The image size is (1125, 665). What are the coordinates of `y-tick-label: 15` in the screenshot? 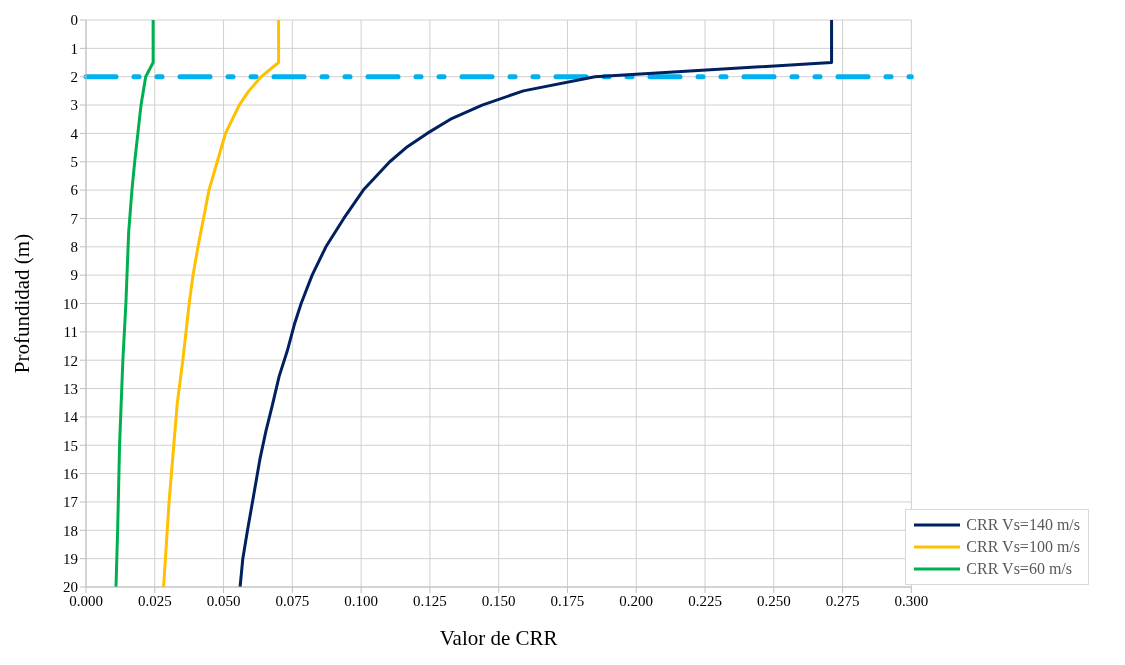 It's located at (70, 445).